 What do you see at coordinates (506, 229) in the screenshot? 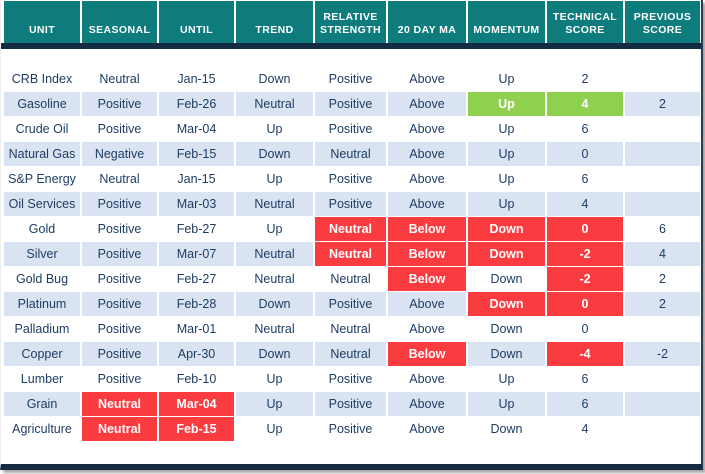
I see `cell-gold-momentum: Down` at bounding box center [506, 229].